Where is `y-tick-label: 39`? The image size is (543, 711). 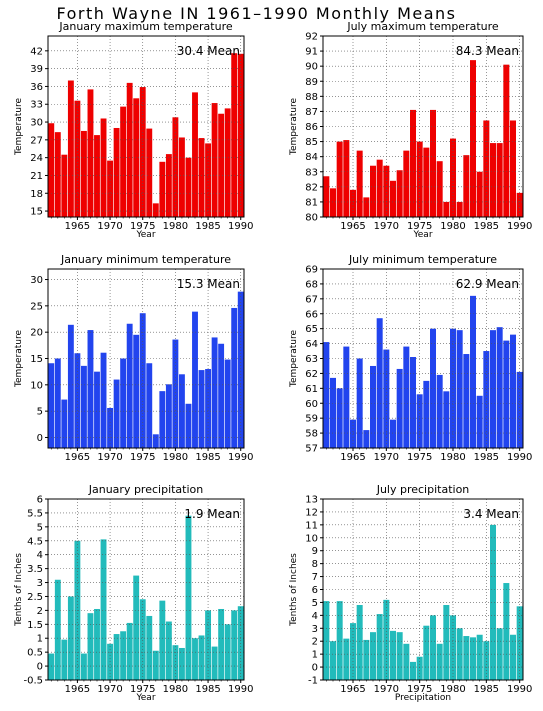 y-tick-label: 39 is located at coordinates (36, 69).